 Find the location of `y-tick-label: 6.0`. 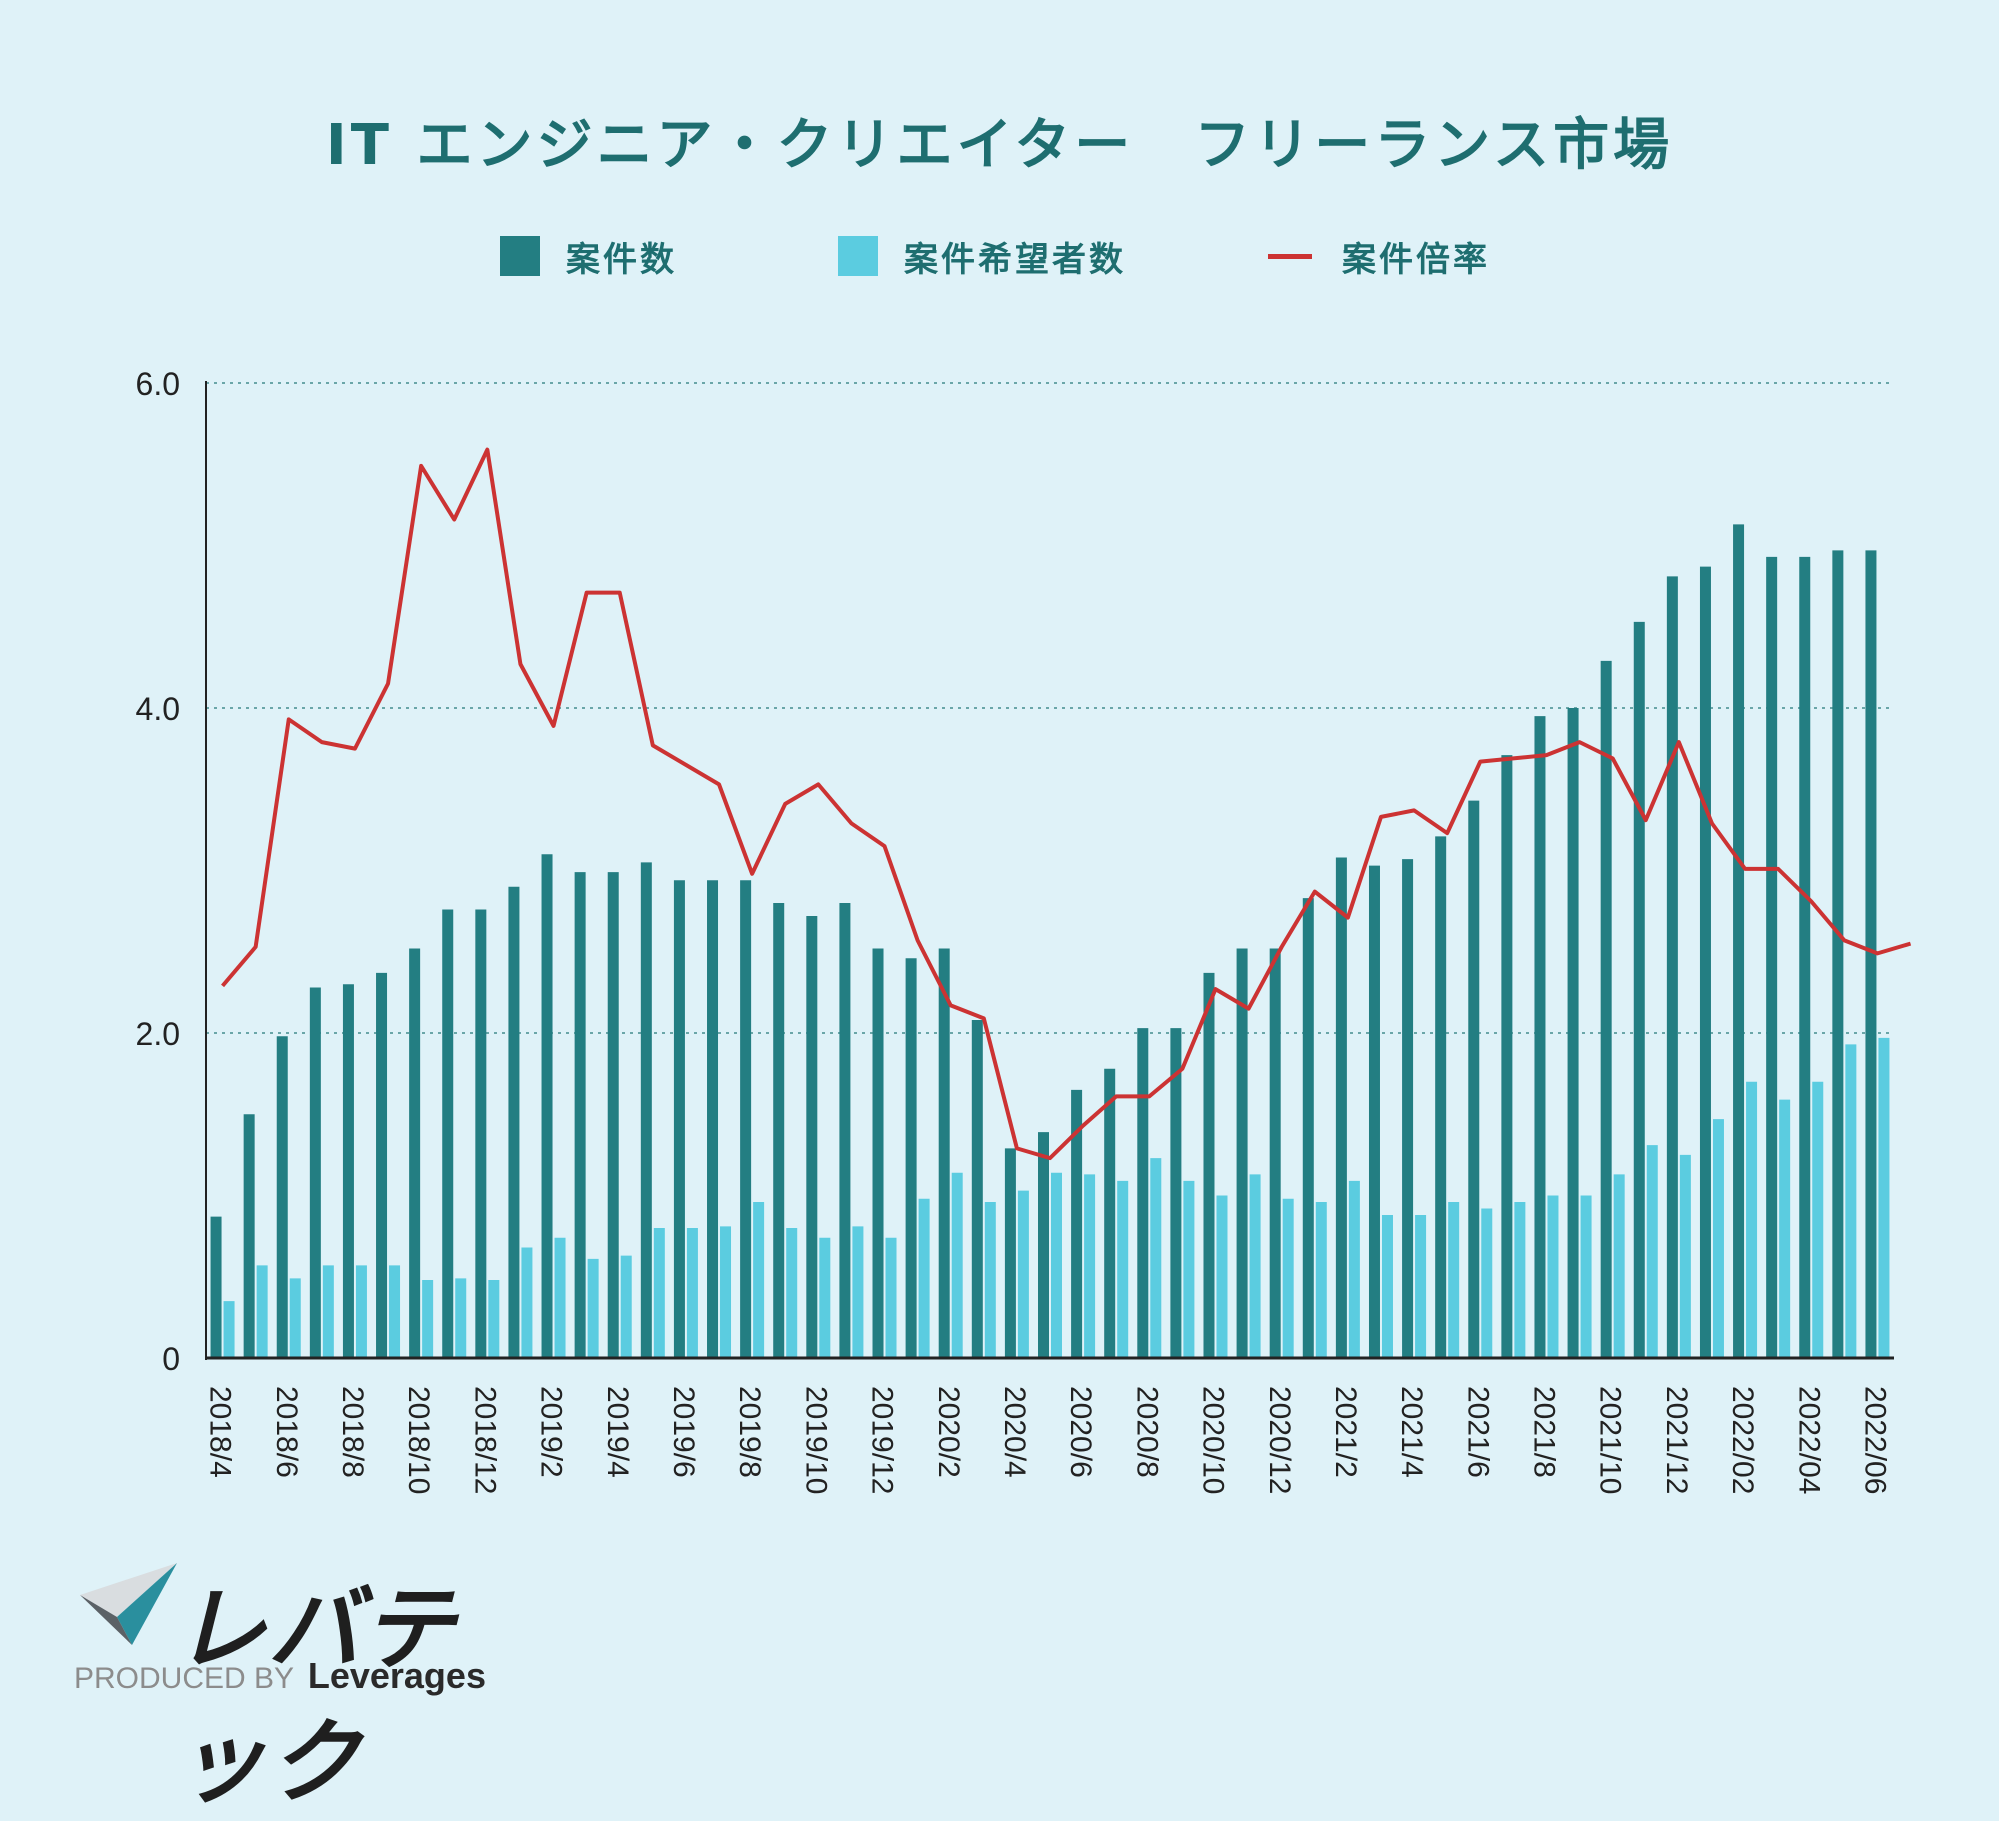

y-tick-label: 6.0 is located at coordinates (158, 384).